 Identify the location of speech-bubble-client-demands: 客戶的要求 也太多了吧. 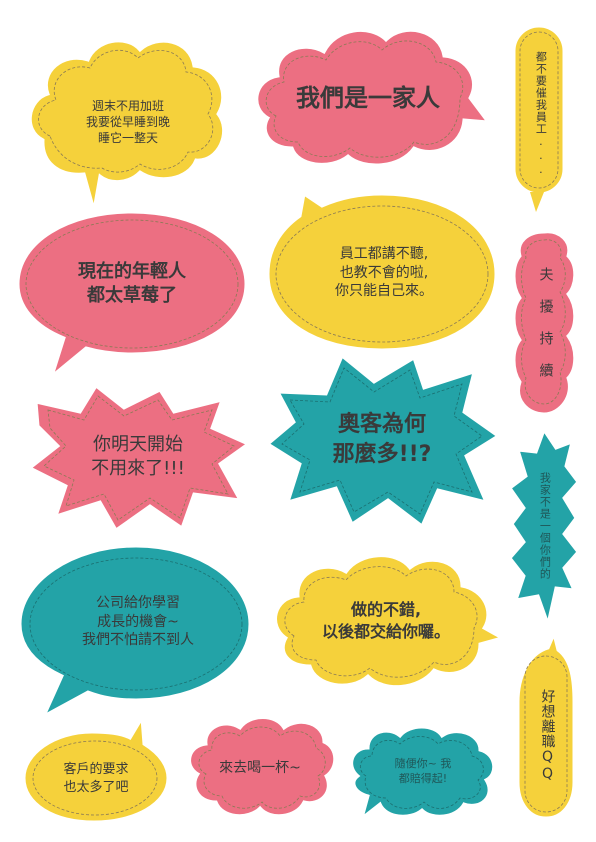
(96, 769).